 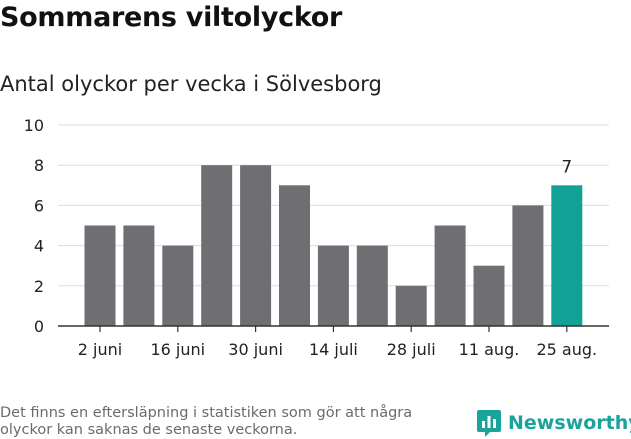 I want to click on chart-title: Sommarens viltolyckor, so click(x=171, y=17).